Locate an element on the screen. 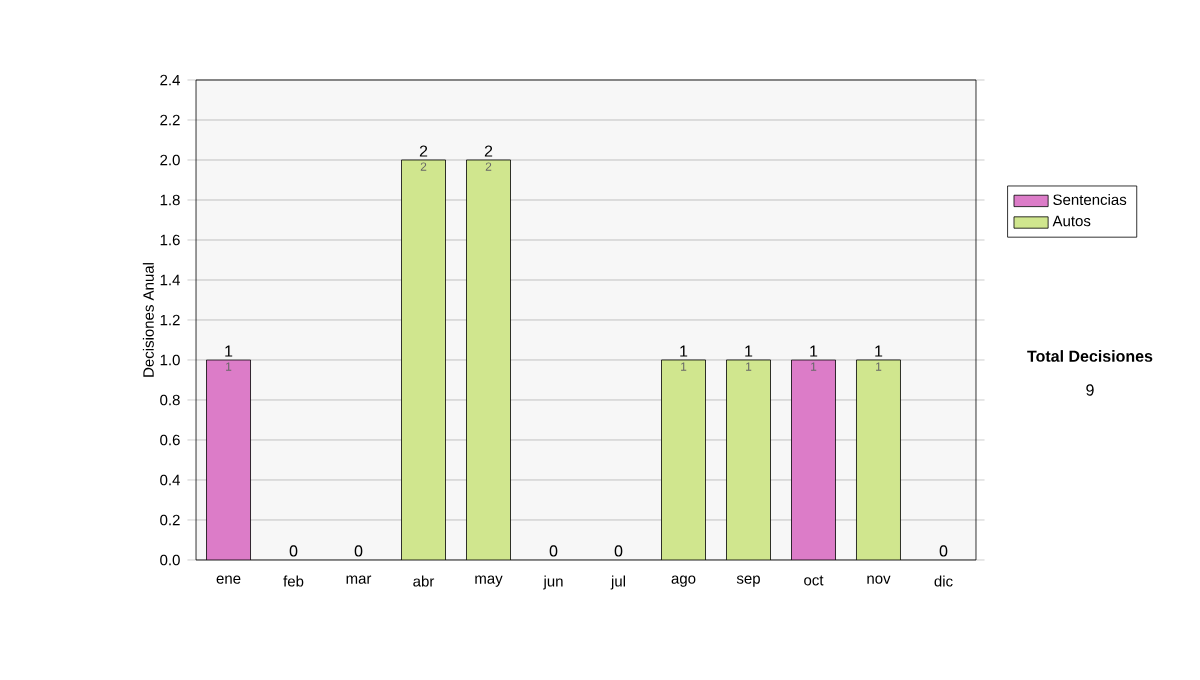 The width and height of the screenshot is (1200, 680). text: 9 is located at coordinates (1090, 390).